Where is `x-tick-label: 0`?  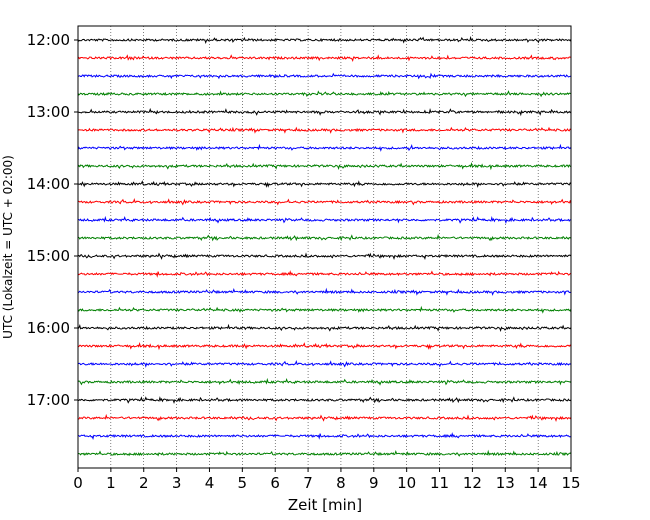
x-tick-label: 0 is located at coordinates (78, 483).